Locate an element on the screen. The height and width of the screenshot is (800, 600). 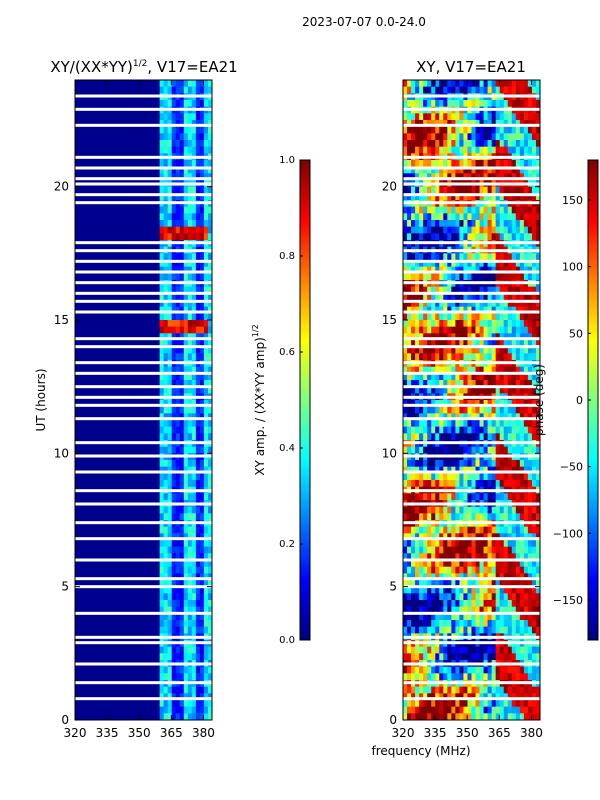
amplitude-colorbar-tick-label: 0.8 is located at coordinates (287, 256).